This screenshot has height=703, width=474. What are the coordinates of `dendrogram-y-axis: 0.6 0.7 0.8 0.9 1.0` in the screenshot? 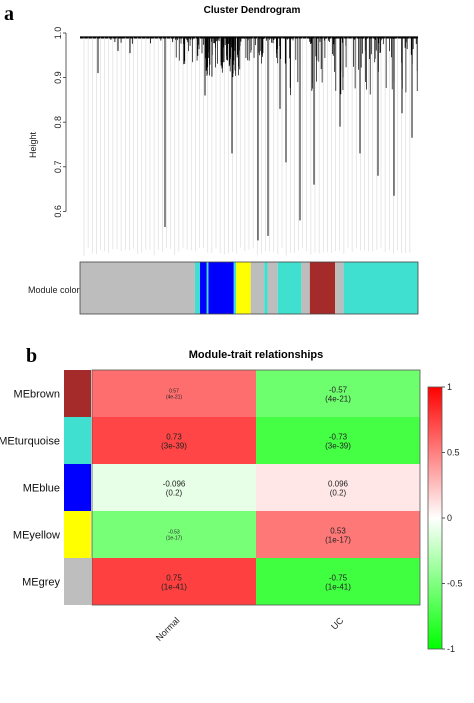 It's located at (60, 122).